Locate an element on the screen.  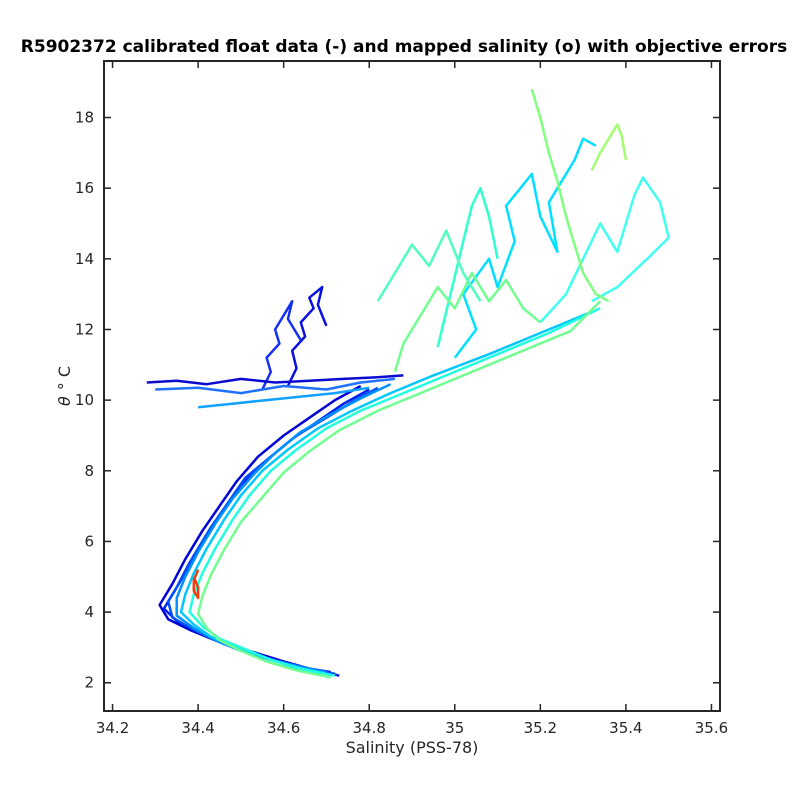
y-tick-label: 8 is located at coordinates (89, 471).